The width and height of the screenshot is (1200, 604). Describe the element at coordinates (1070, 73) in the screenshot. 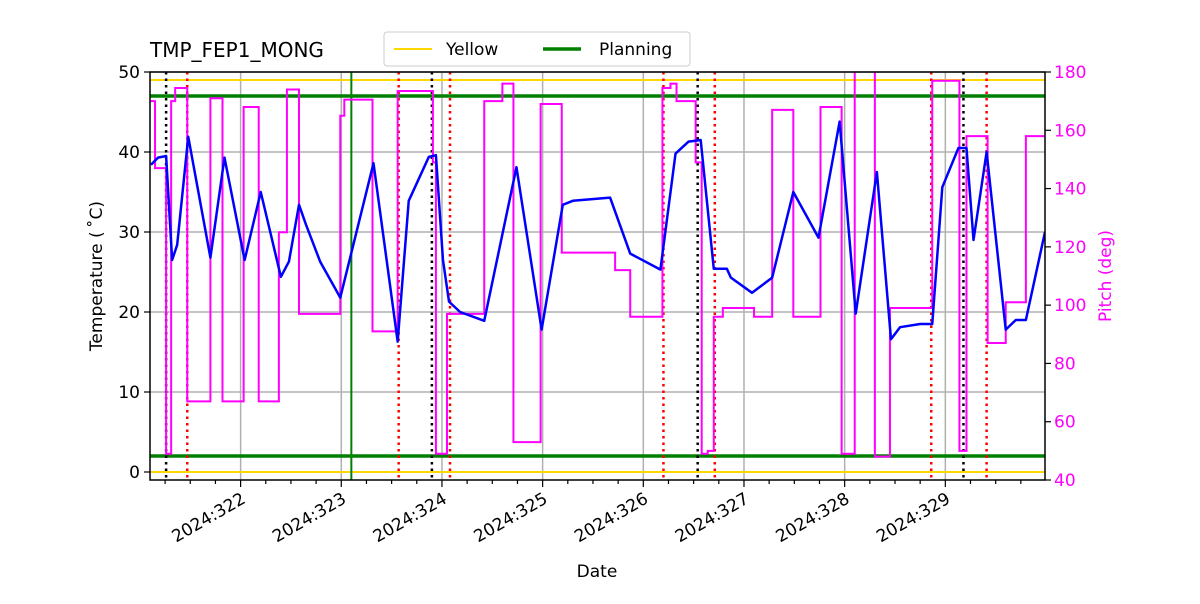

I see `y2-tick-label: 180` at that location.